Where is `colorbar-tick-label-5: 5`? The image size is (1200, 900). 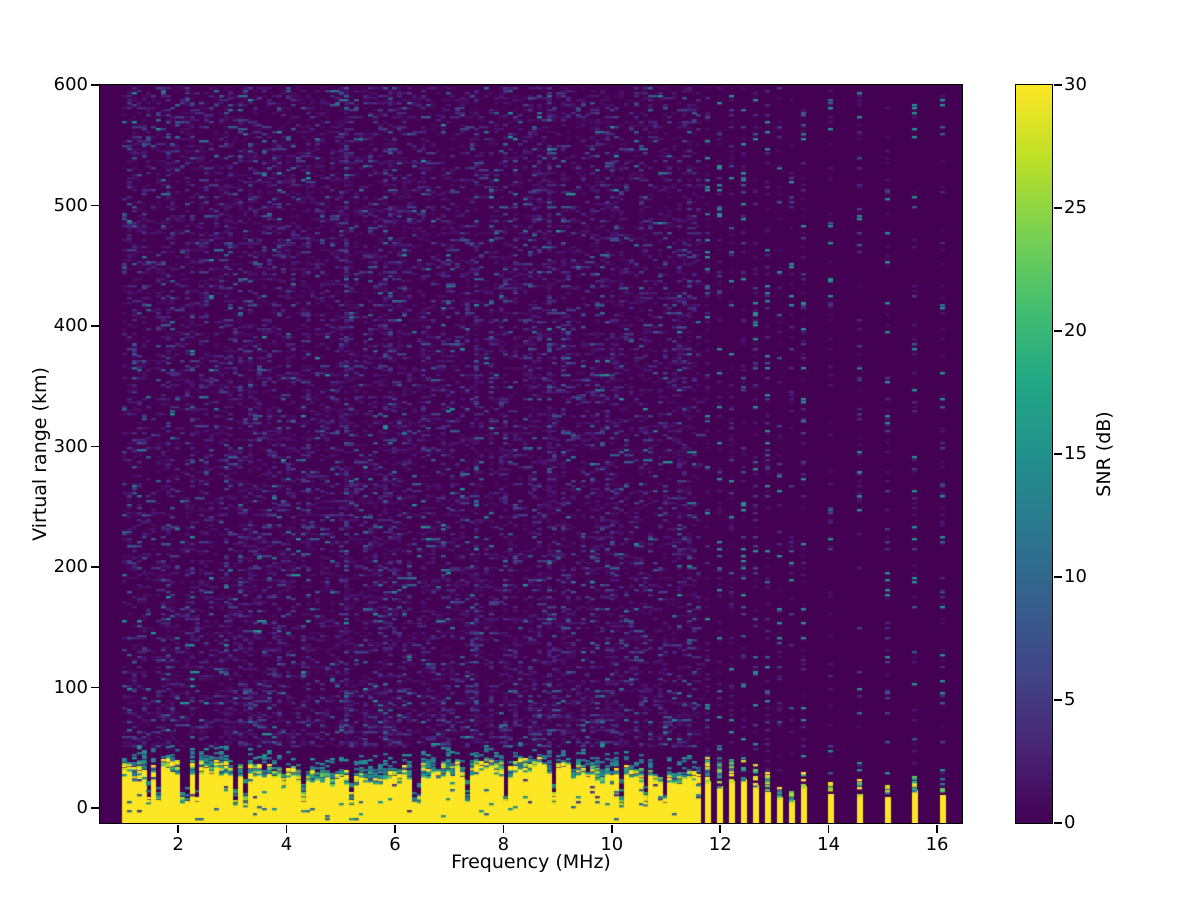
colorbar-tick-label-5: 5 is located at coordinates (1070, 699).